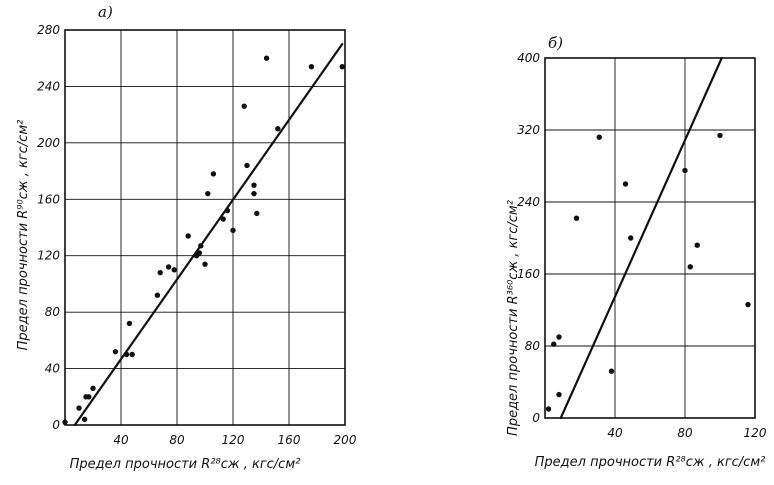 The image size is (774, 485). I want to click on panel-b-label: б), so click(555, 43).